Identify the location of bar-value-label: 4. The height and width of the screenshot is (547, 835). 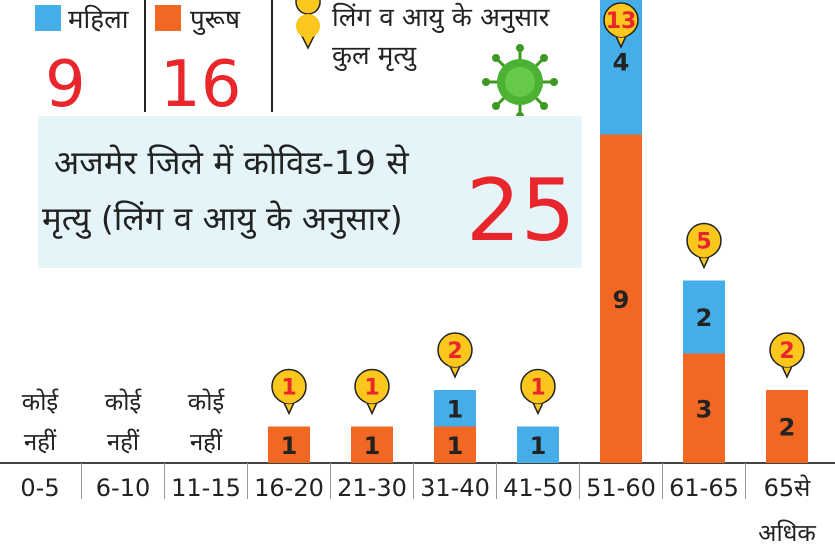
(621, 63).